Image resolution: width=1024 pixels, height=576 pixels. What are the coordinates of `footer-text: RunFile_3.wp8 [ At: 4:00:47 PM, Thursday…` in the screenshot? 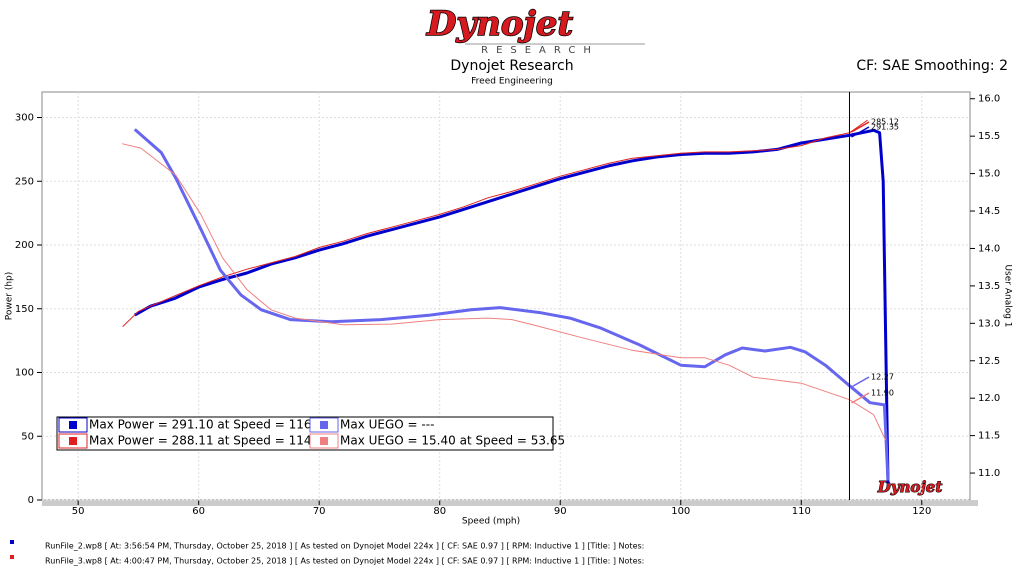 It's located at (344, 561).